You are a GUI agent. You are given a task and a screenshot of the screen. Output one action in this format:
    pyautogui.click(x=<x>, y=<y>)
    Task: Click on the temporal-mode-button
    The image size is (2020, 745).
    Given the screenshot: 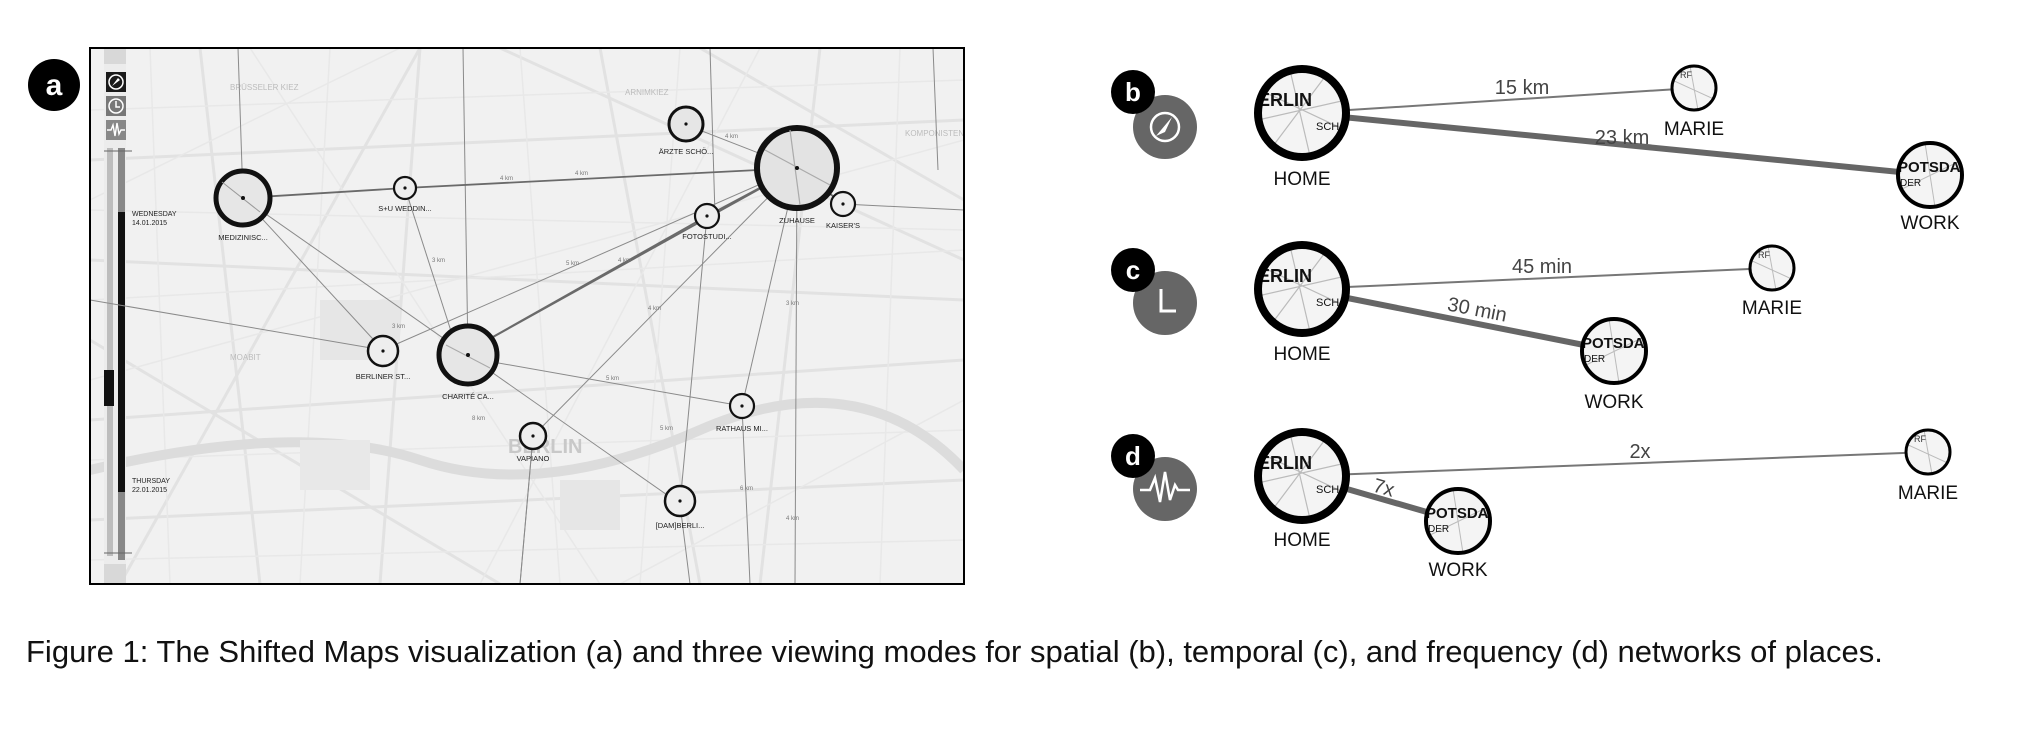 What is the action you would take?
    pyautogui.click(x=116, y=106)
    